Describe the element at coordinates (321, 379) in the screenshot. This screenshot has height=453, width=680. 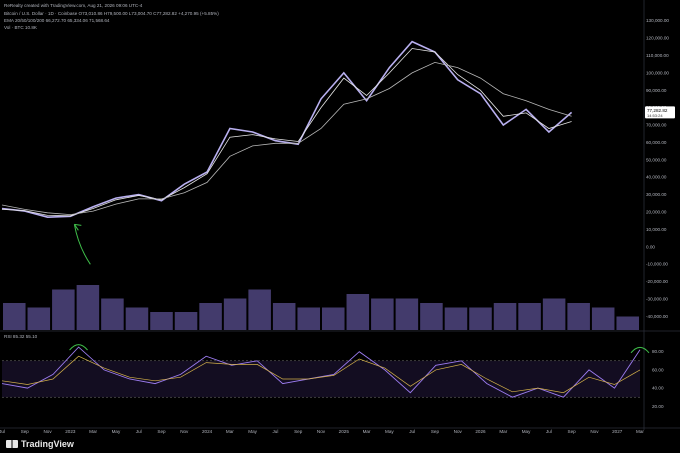
I see `rsi-band` at that location.